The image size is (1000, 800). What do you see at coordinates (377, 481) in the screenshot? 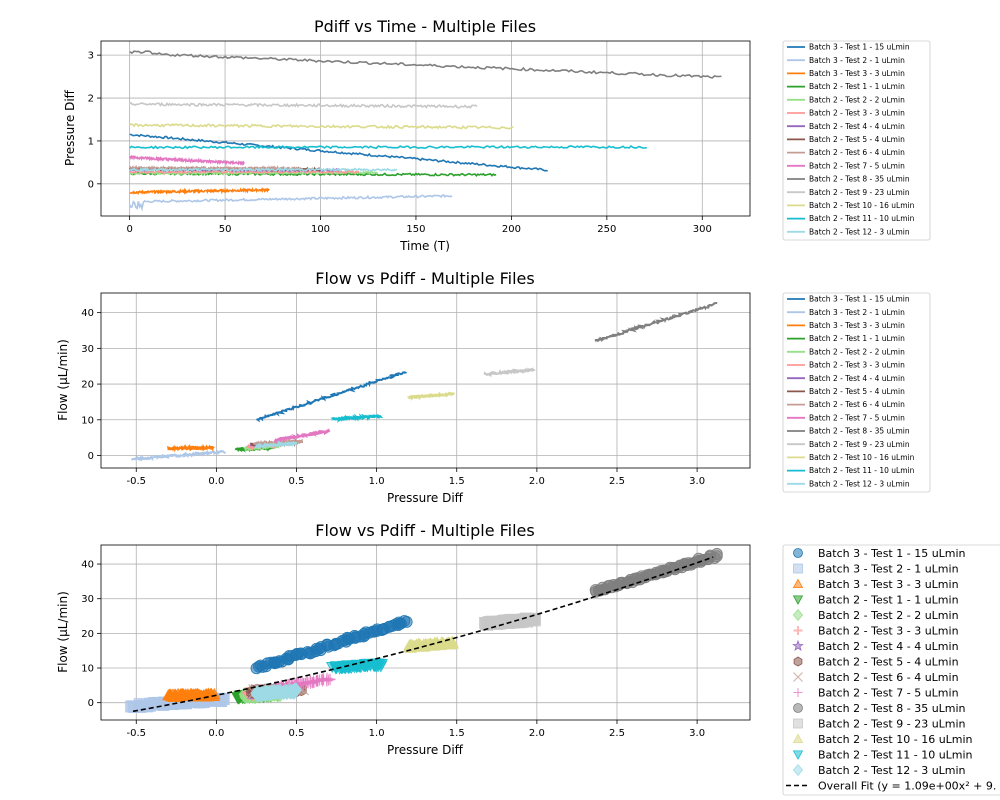
I see `x-tick-label: 1.0` at bounding box center [377, 481].